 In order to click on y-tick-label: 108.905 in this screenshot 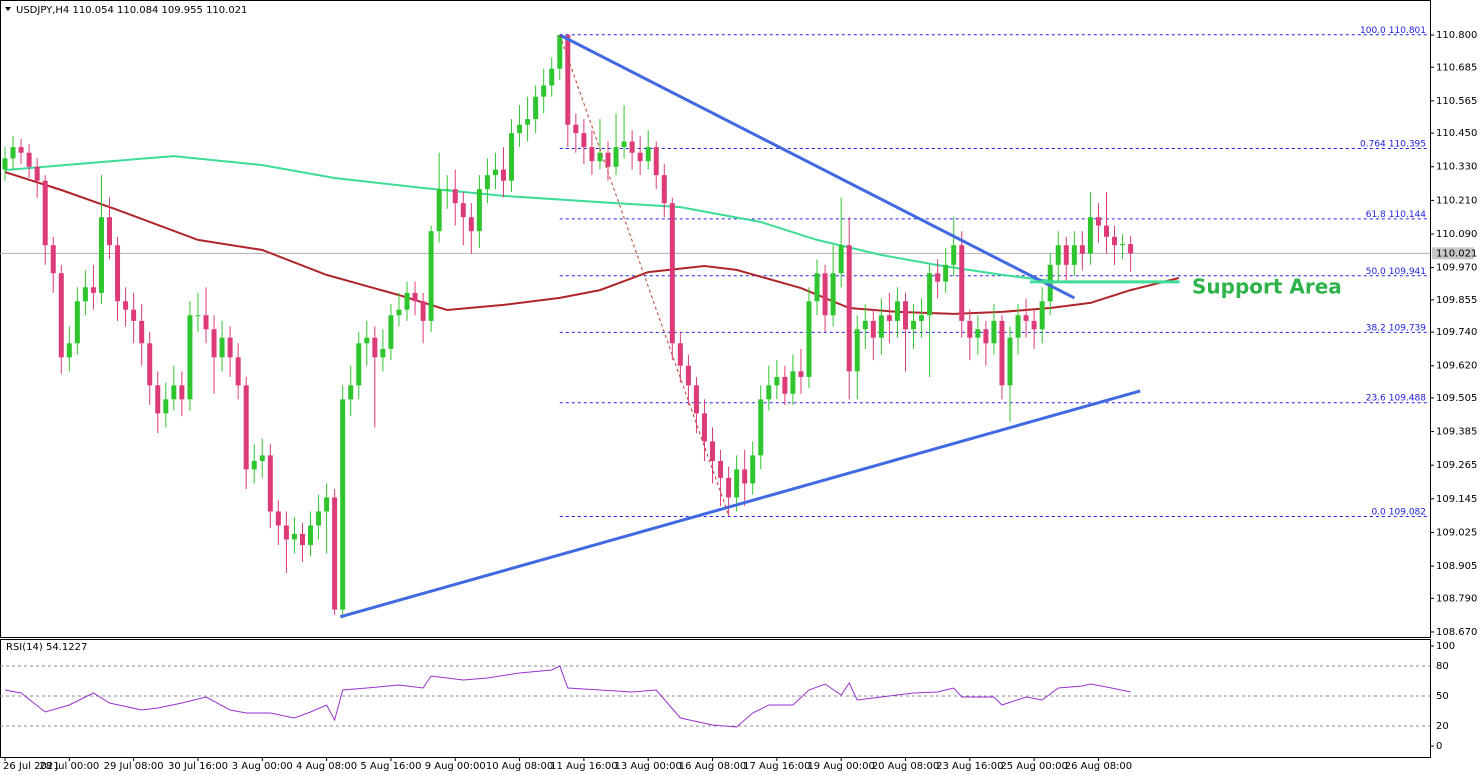, I will do `click(1456, 566)`.